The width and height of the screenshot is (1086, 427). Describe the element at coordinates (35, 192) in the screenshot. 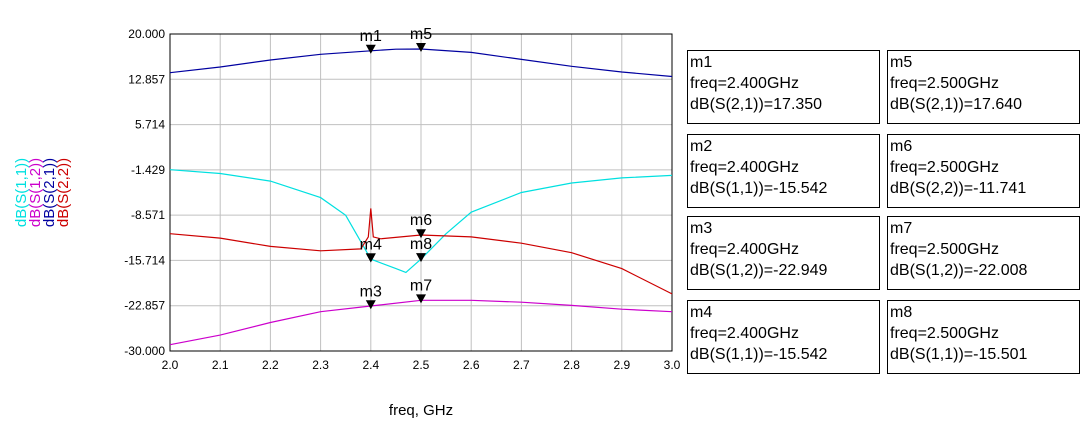

I see `y-axis-label-series: dB(S(1,2))` at that location.